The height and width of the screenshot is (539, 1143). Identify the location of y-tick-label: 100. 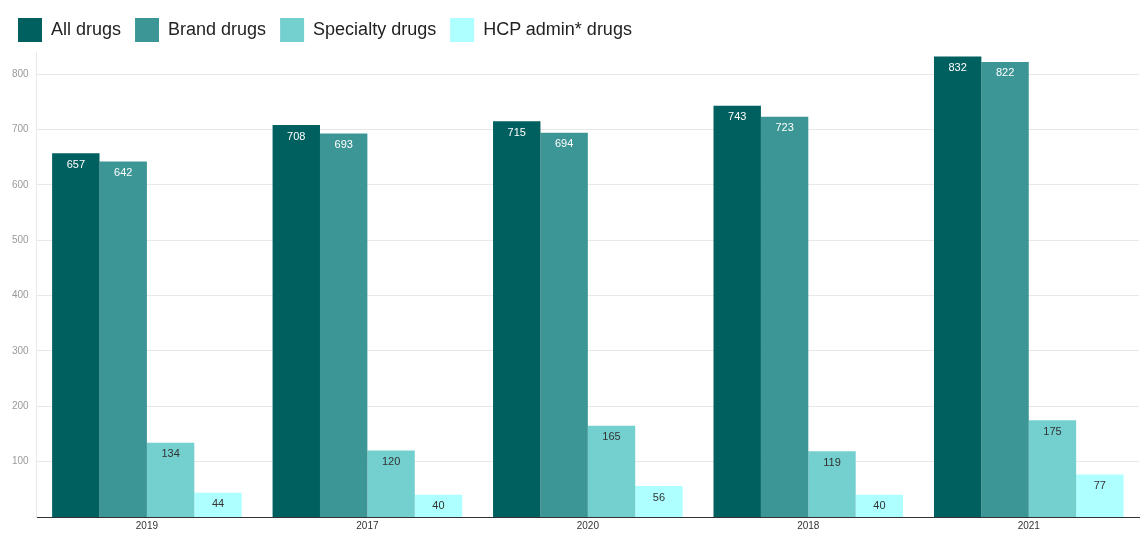
(21, 461).